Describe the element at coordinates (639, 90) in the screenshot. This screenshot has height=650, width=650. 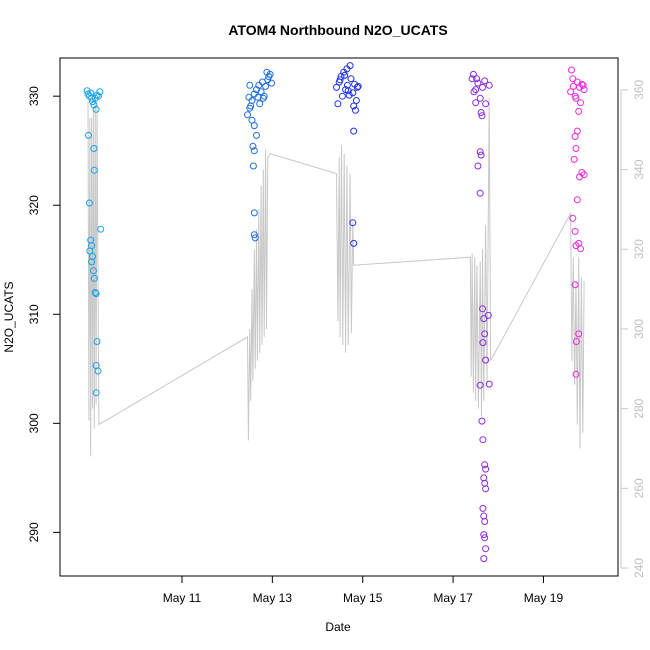
I see `y2-tick-label: 360` at that location.